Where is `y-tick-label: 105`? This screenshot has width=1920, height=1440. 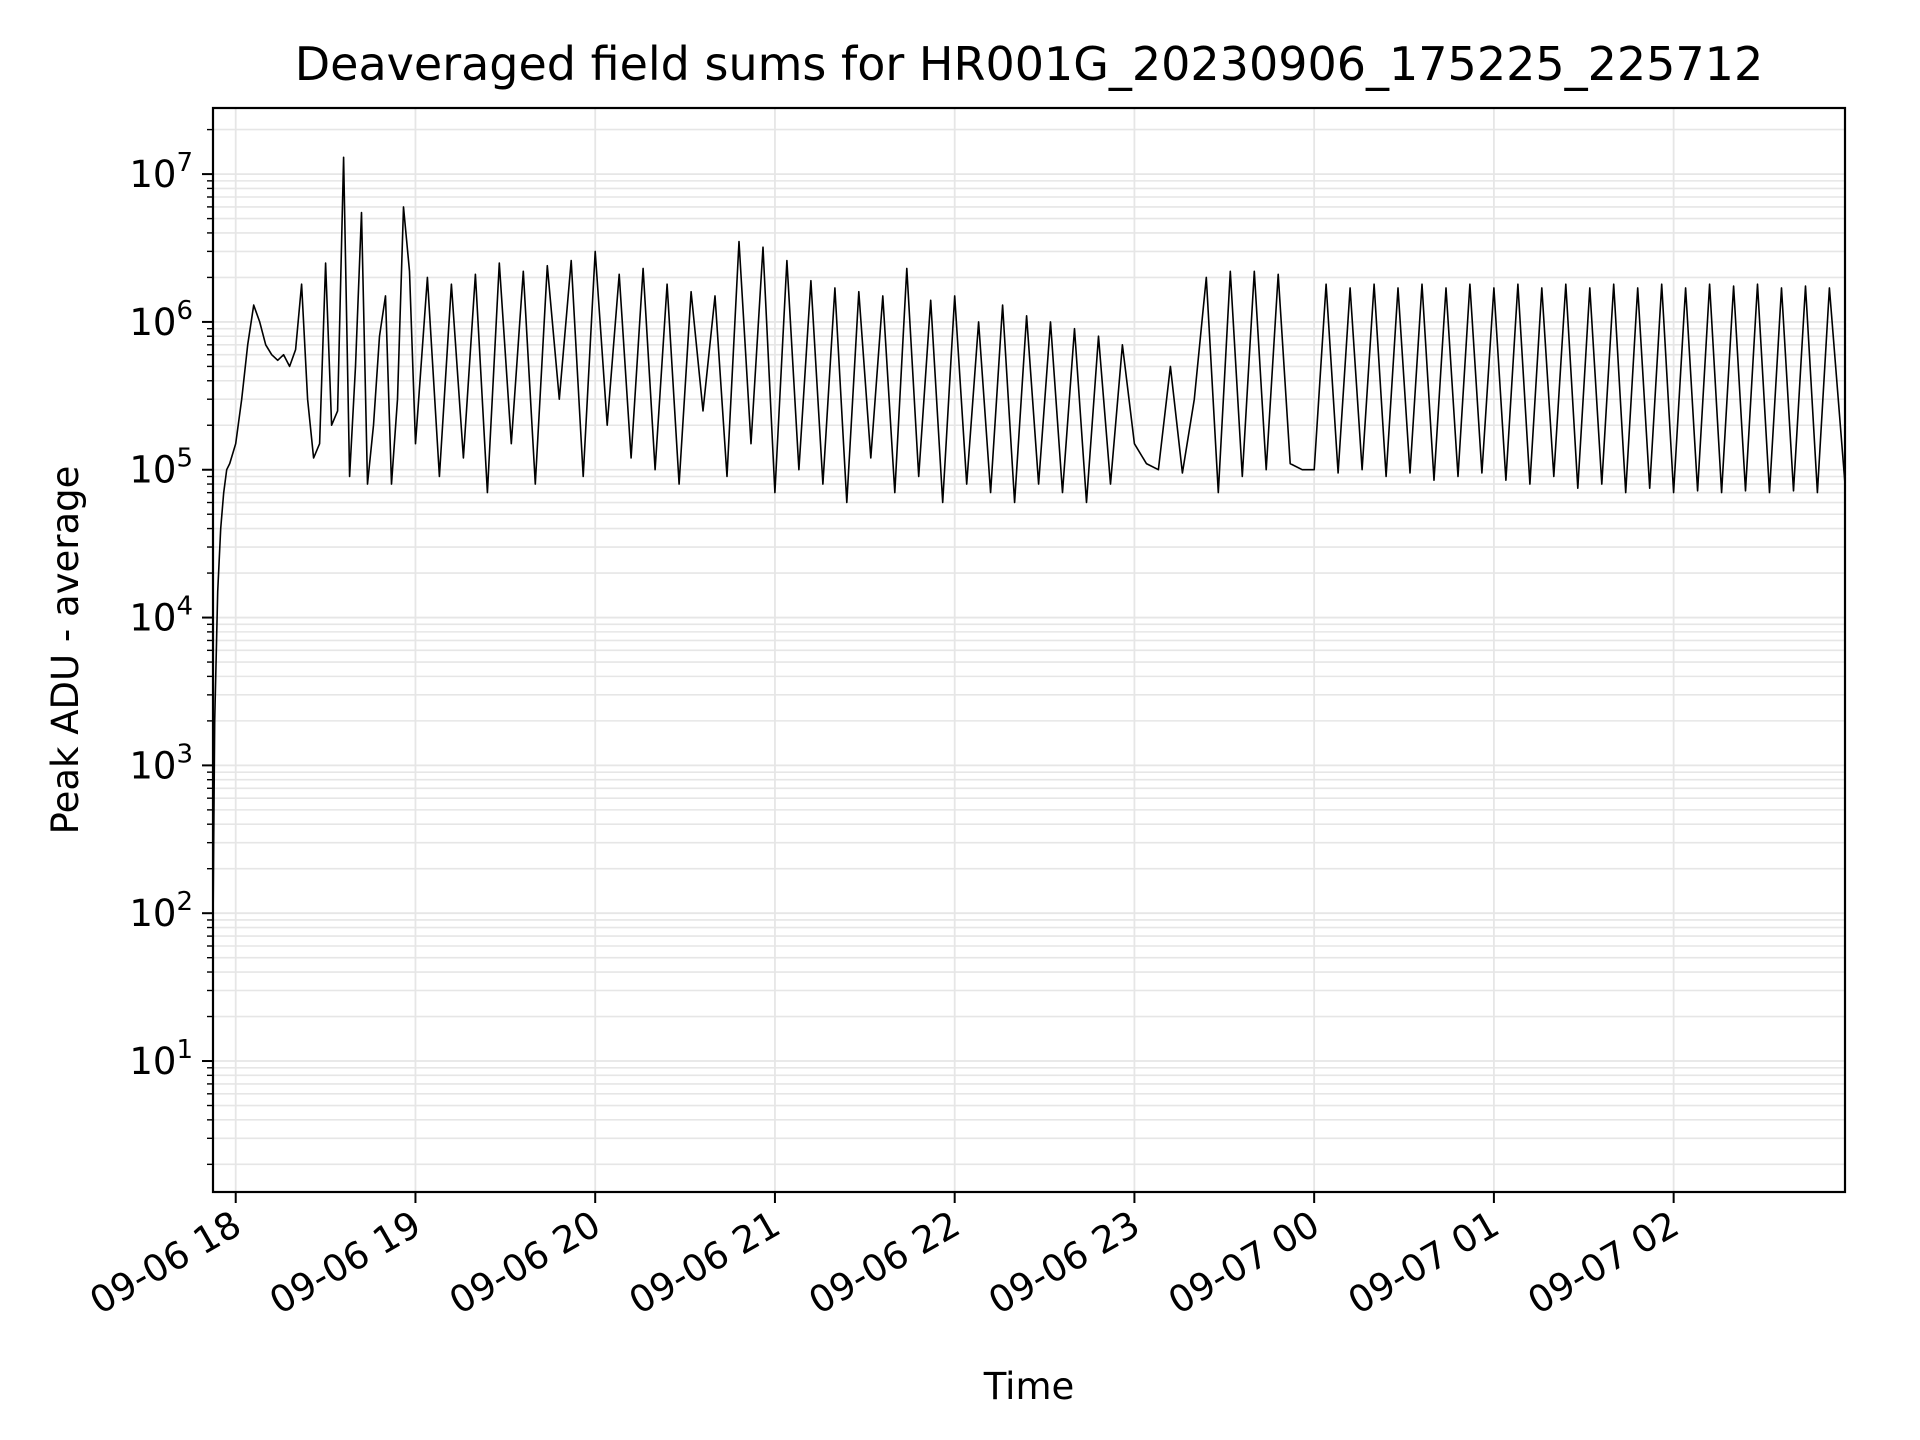 y-tick-label: 105 is located at coordinates (161, 468).